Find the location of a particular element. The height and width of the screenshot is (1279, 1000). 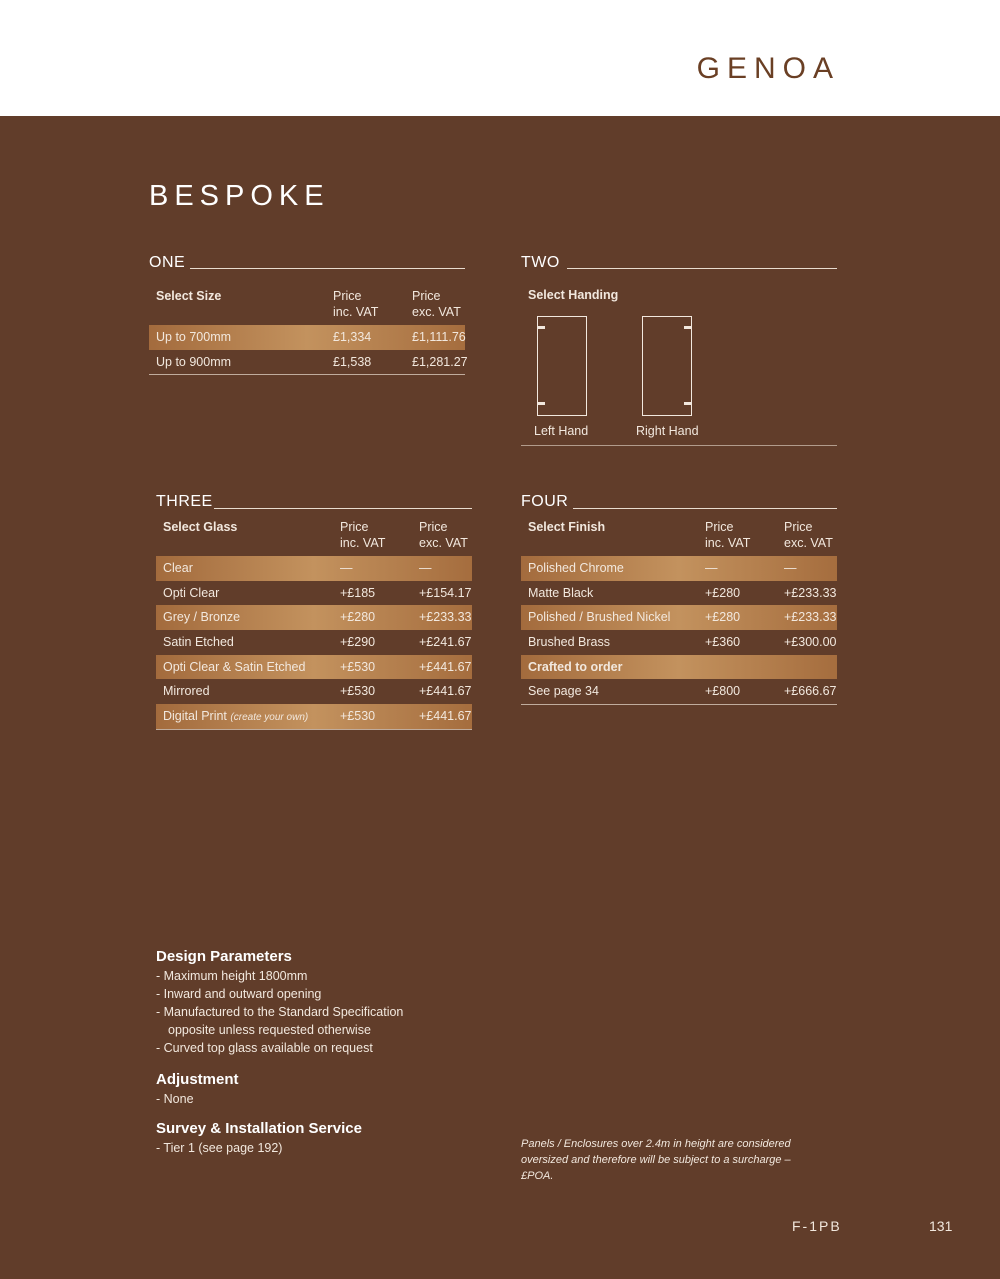

cell: Opti Clear is located at coordinates (191, 592).